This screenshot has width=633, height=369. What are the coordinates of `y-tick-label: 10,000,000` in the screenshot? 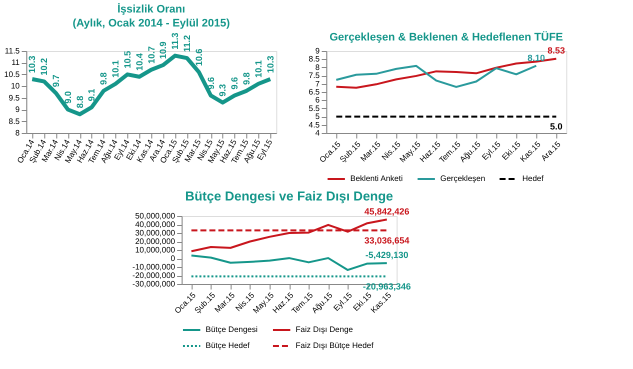 It's located at (155, 250).